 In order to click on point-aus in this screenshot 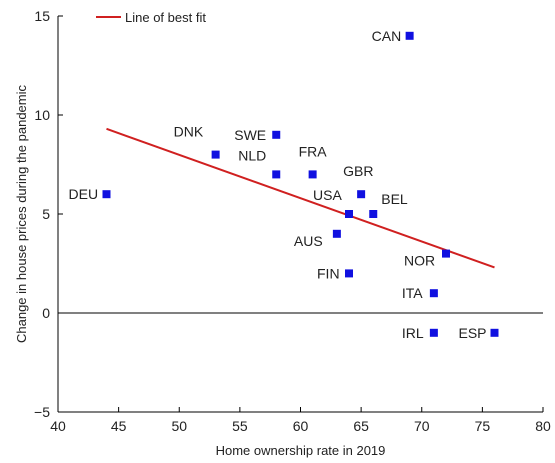, I will do `click(336, 233)`.